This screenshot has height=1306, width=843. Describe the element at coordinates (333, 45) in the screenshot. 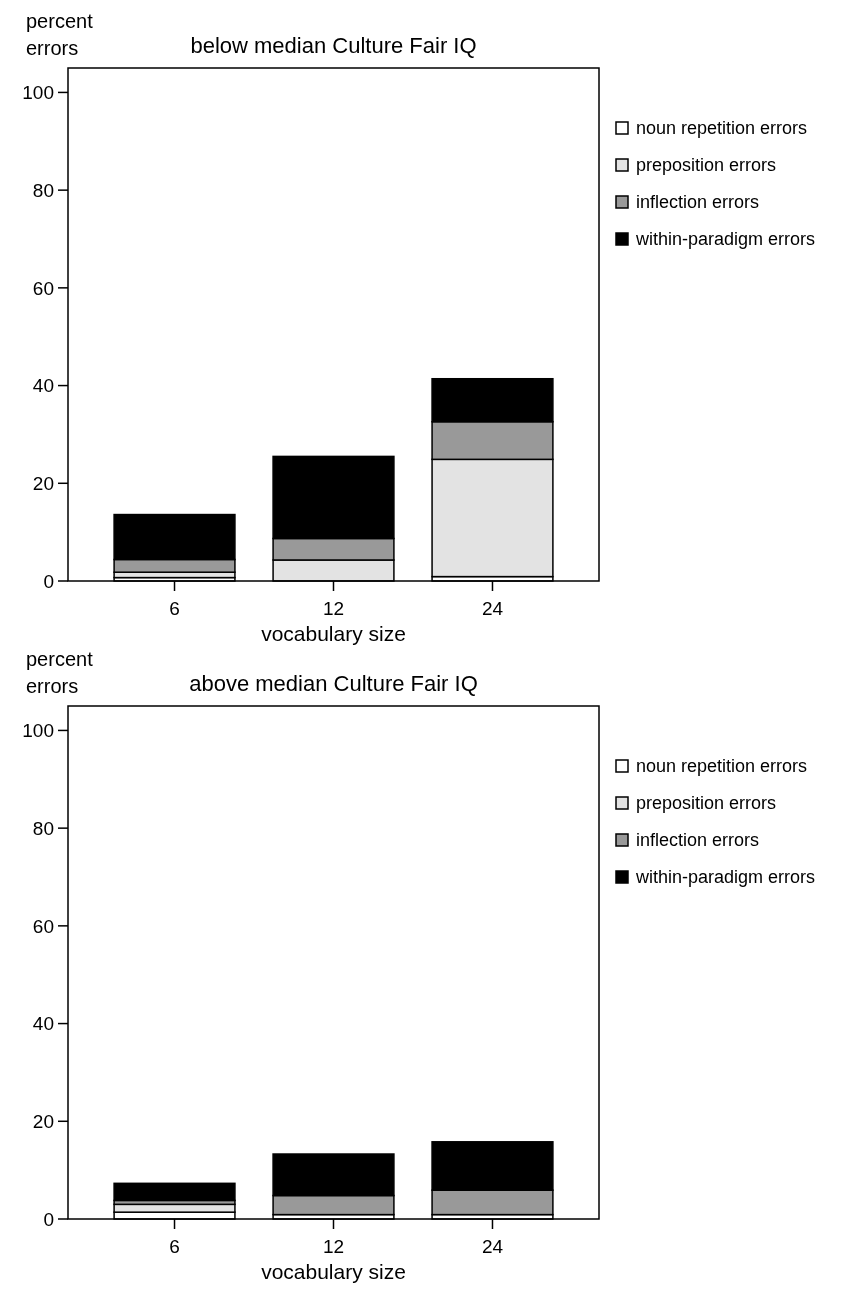

I see `chart-title: below median Culture Fair IQ` at that location.